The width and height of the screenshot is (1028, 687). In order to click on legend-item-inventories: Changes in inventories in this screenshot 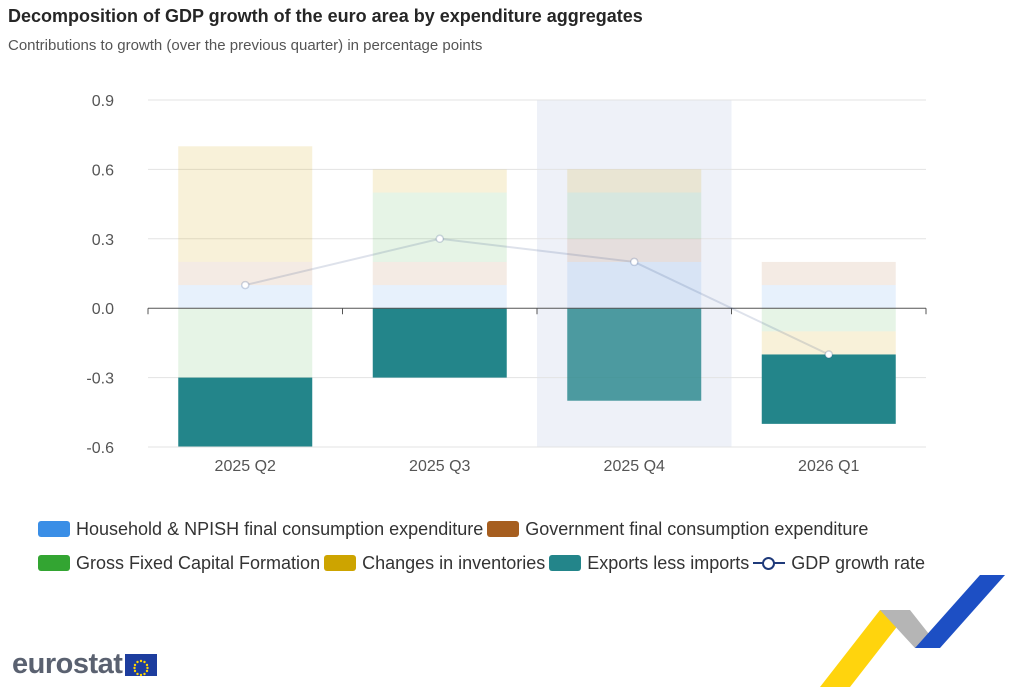, I will do `click(434, 563)`.